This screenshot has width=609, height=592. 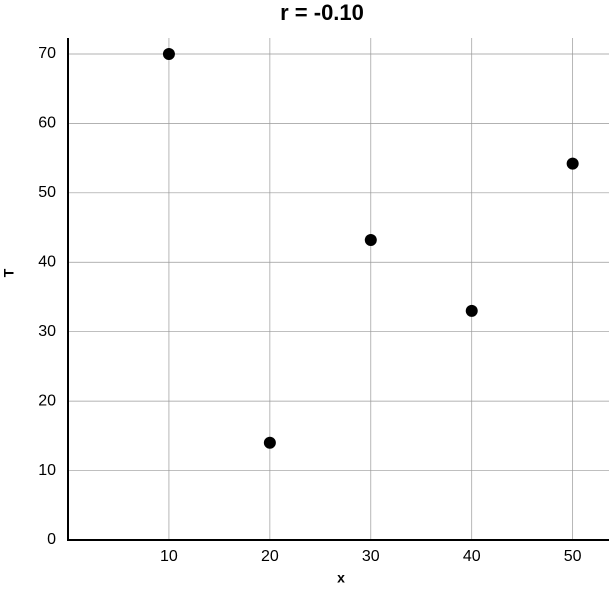 What do you see at coordinates (47, 470) in the screenshot?
I see `y-tick-label: 10` at bounding box center [47, 470].